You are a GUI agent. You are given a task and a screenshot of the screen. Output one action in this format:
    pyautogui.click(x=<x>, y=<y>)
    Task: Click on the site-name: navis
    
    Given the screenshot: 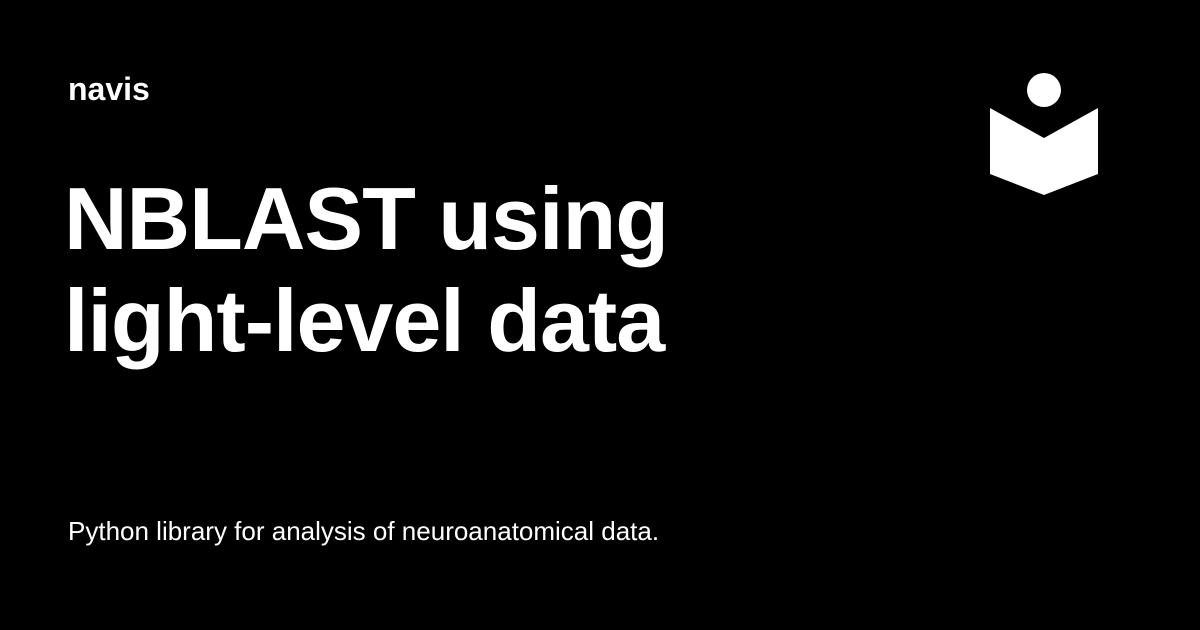 What is the action you would take?
    pyautogui.click(x=109, y=89)
    